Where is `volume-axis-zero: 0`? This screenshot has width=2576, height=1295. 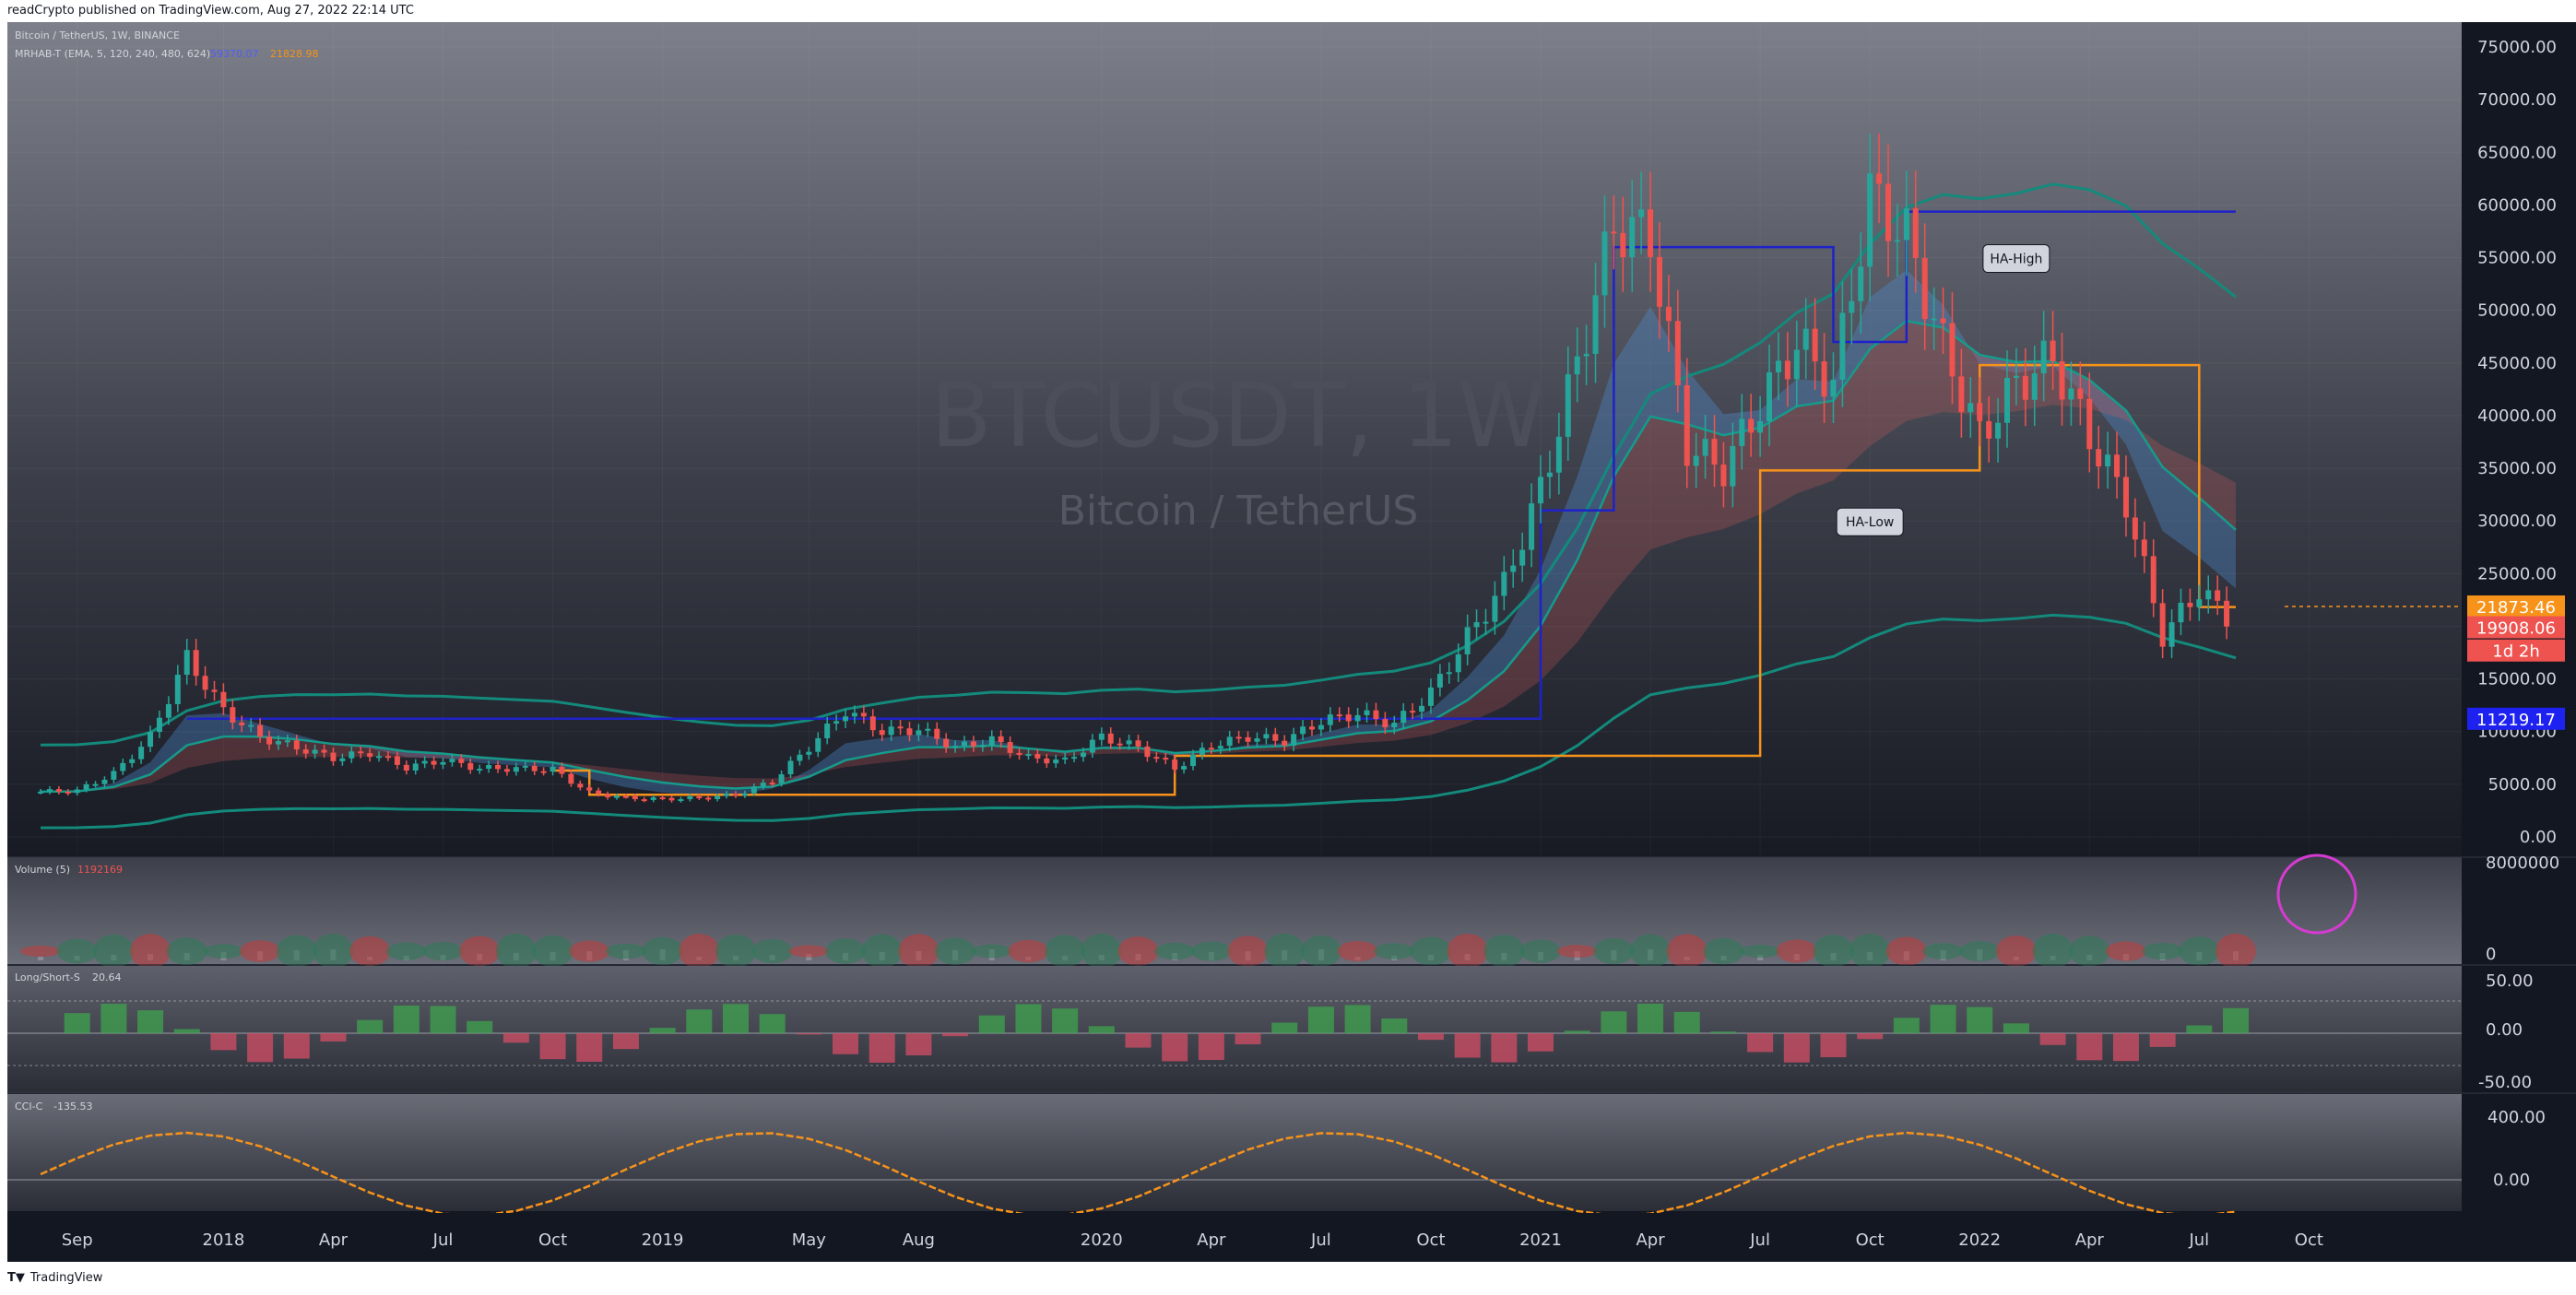
volume-axis-zero: 0 is located at coordinates (2491, 954).